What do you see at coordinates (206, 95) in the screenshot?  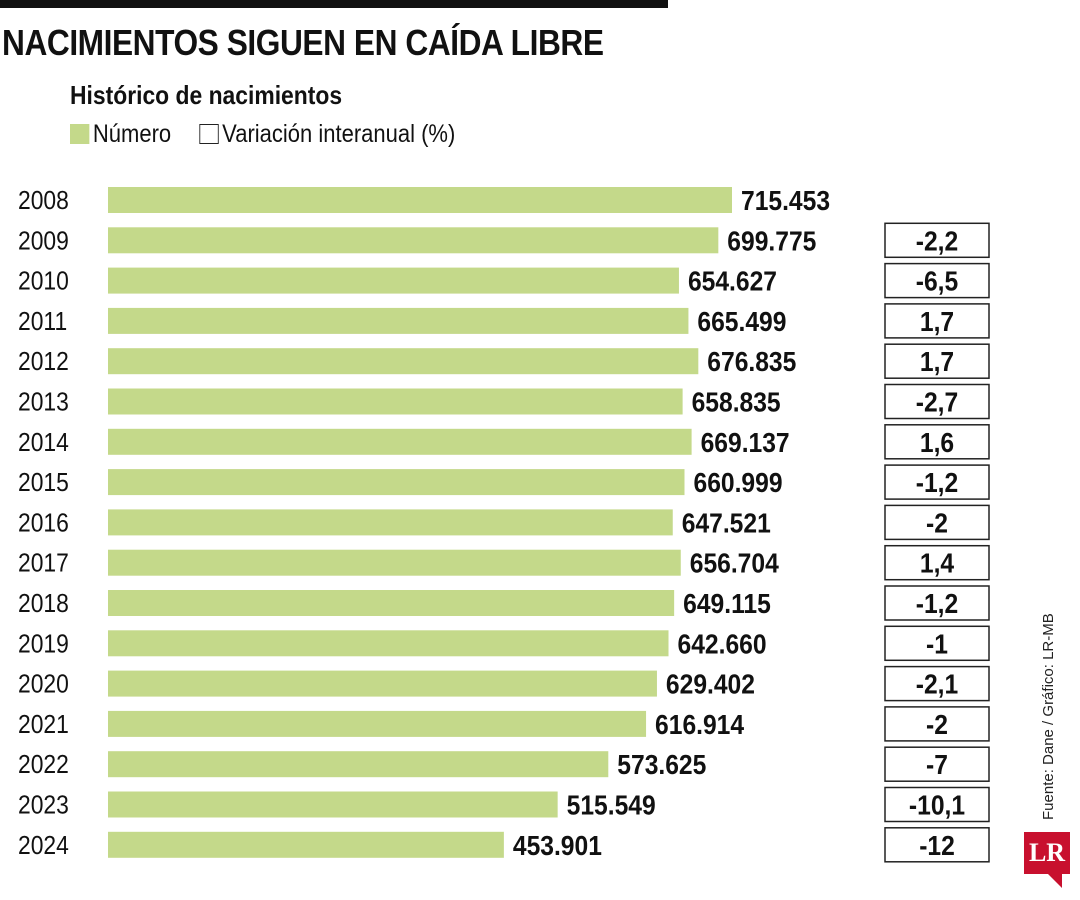 I see `chart-subtitle: Histórico de nacimientos` at bounding box center [206, 95].